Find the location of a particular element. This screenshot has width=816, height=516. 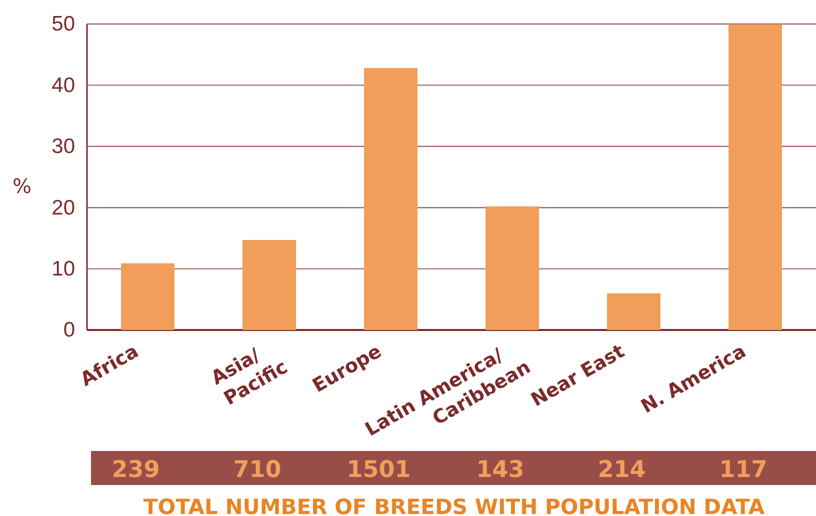

text: 239 is located at coordinates (136, 470).